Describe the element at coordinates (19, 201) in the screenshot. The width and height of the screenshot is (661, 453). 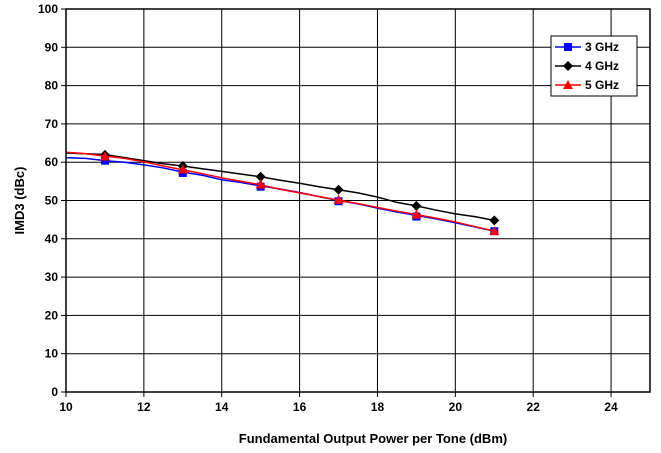
I see `y-axis-title: IMD3 (dBc)` at that location.